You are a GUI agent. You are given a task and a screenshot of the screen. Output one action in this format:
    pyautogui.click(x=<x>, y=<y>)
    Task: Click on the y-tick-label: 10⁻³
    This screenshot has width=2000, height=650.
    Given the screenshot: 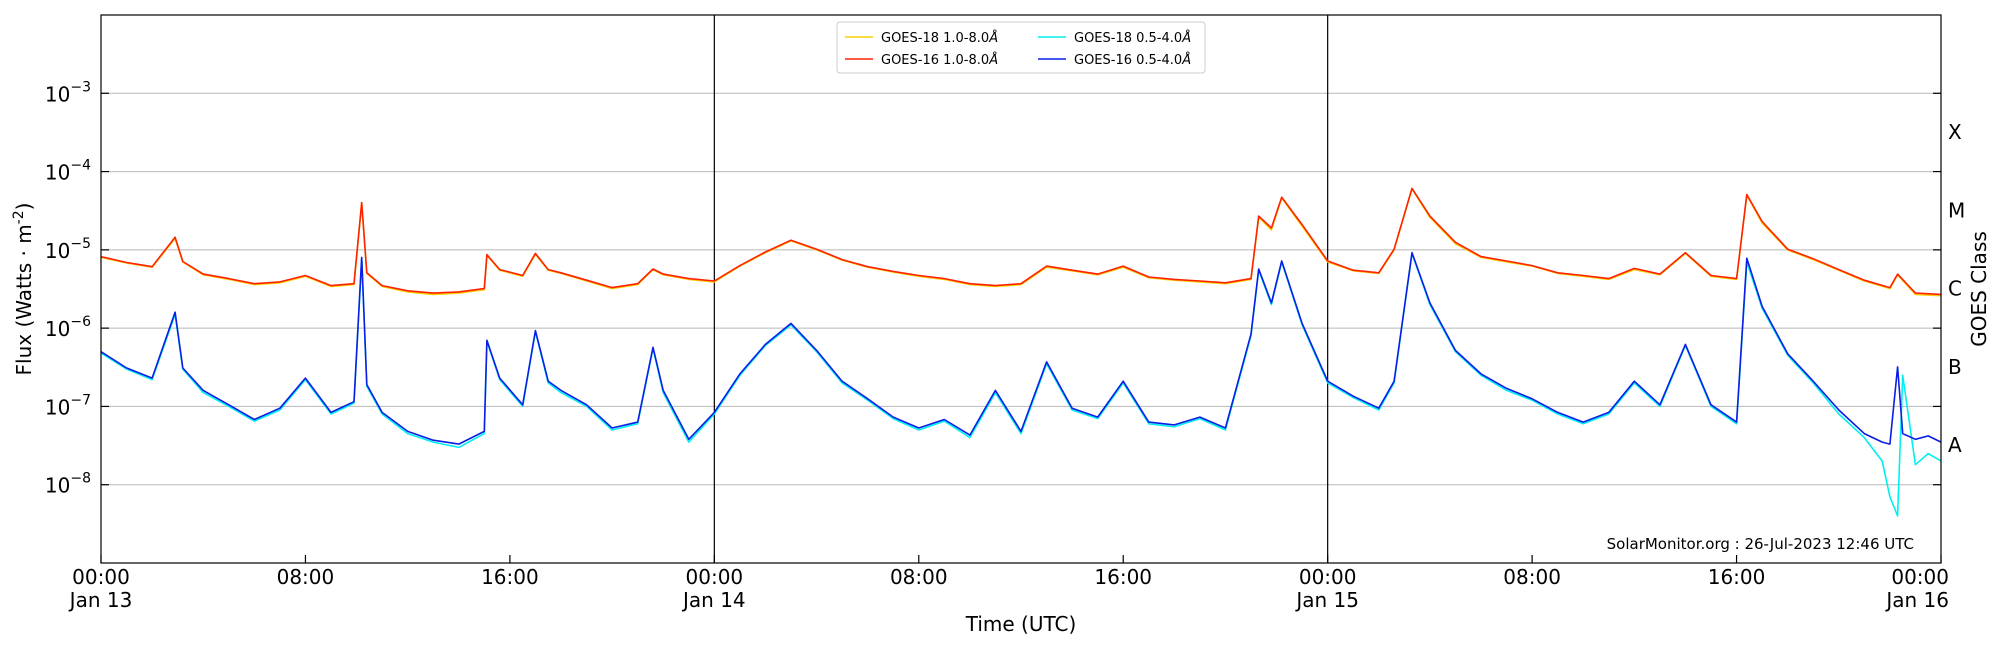 What is the action you would take?
    pyautogui.click(x=68, y=92)
    